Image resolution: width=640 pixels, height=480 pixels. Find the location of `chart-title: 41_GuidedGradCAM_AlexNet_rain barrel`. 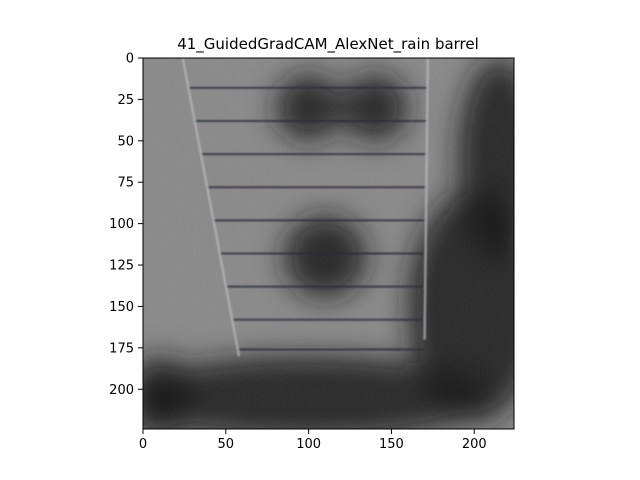

chart-title: 41_GuidedGradCAM_AlexNet_rain barrel is located at coordinates (328, 44).